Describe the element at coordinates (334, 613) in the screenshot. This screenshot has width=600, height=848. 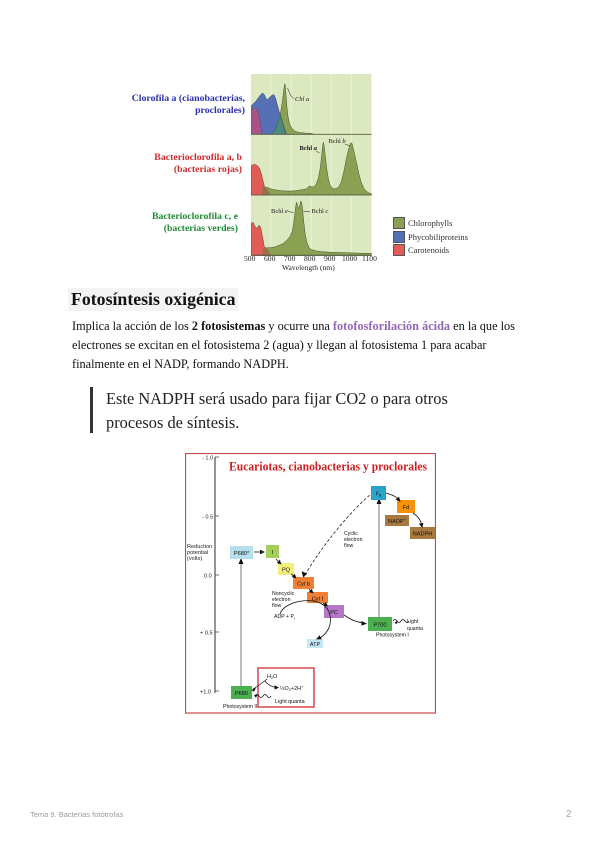
I see `svg-text: PC` at that location.